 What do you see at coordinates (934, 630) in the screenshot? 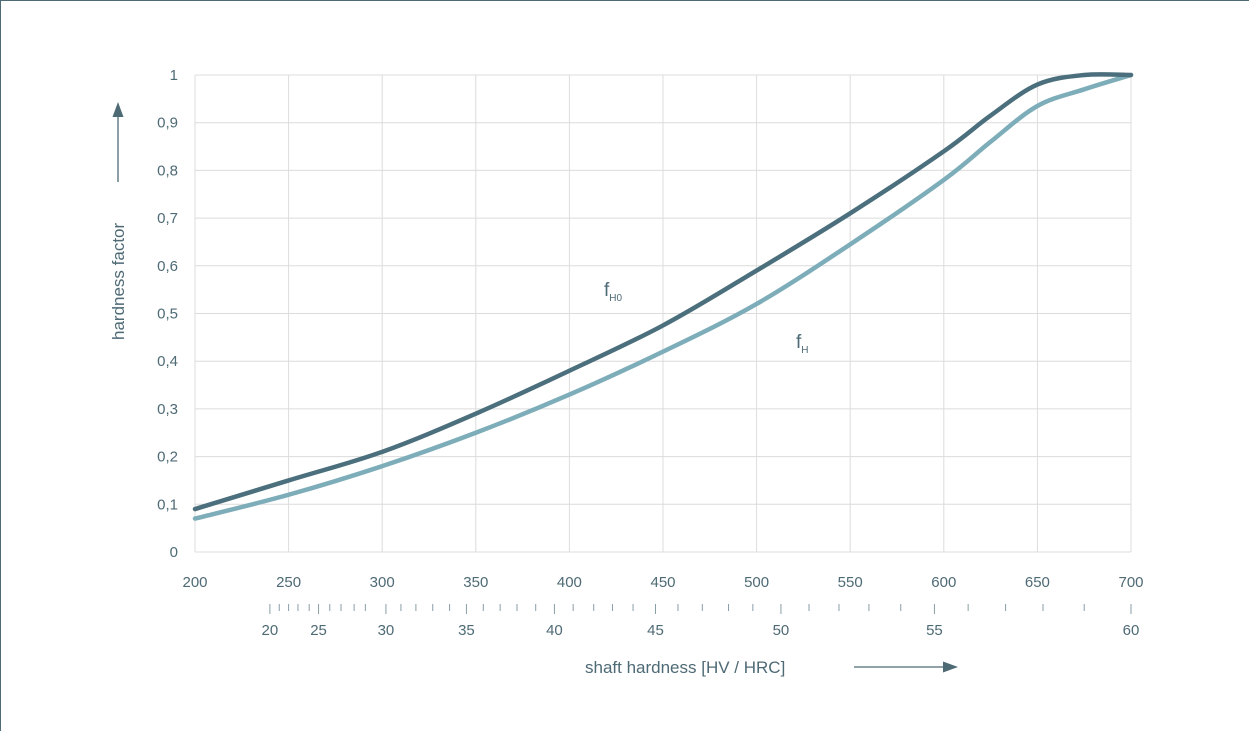
I see `hrc-tick-label: 55` at bounding box center [934, 630].